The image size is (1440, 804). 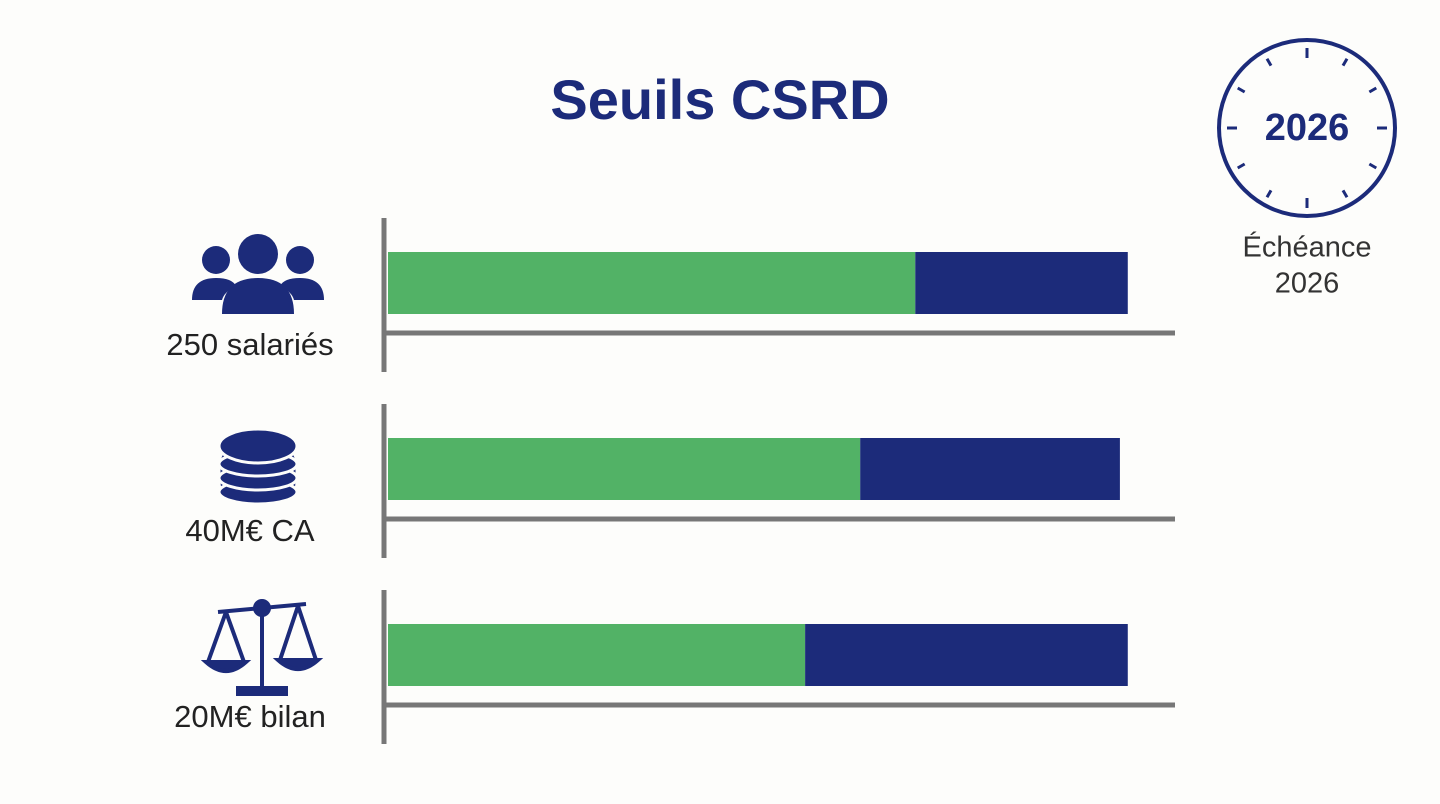 What do you see at coordinates (258, 274) in the screenshot?
I see `icon-people` at bounding box center [258, 274].